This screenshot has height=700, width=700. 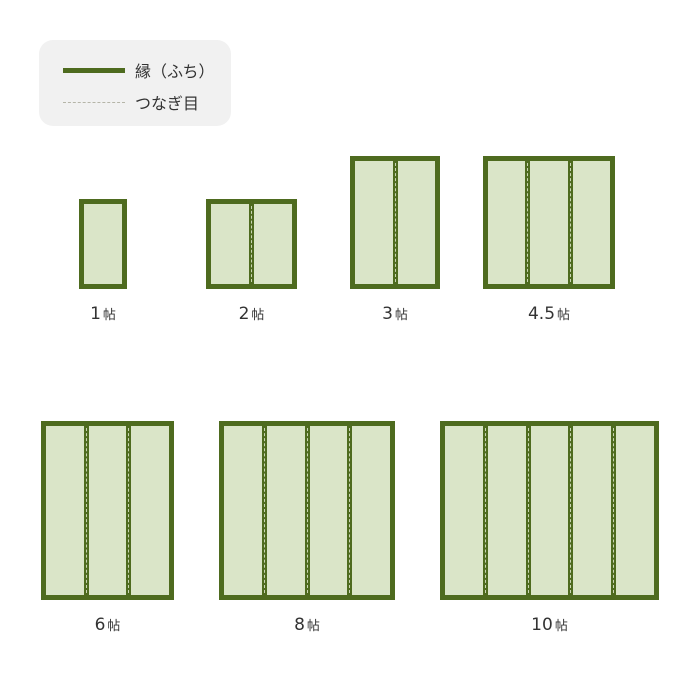 What do you see at coordinates (135, 83) in the screenshot?
I see `legend: 縁（ふち） つなぎ目` at bounding box center [135, 83].